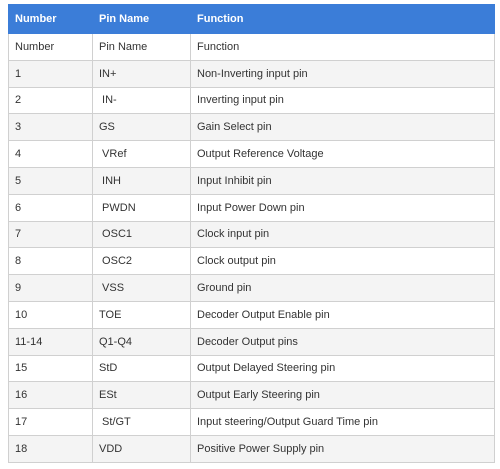 Image resolution: width=500 pixels, height=469 pixels. I want to click on table-cell: Output Early Steering pin, so click(342, 395).